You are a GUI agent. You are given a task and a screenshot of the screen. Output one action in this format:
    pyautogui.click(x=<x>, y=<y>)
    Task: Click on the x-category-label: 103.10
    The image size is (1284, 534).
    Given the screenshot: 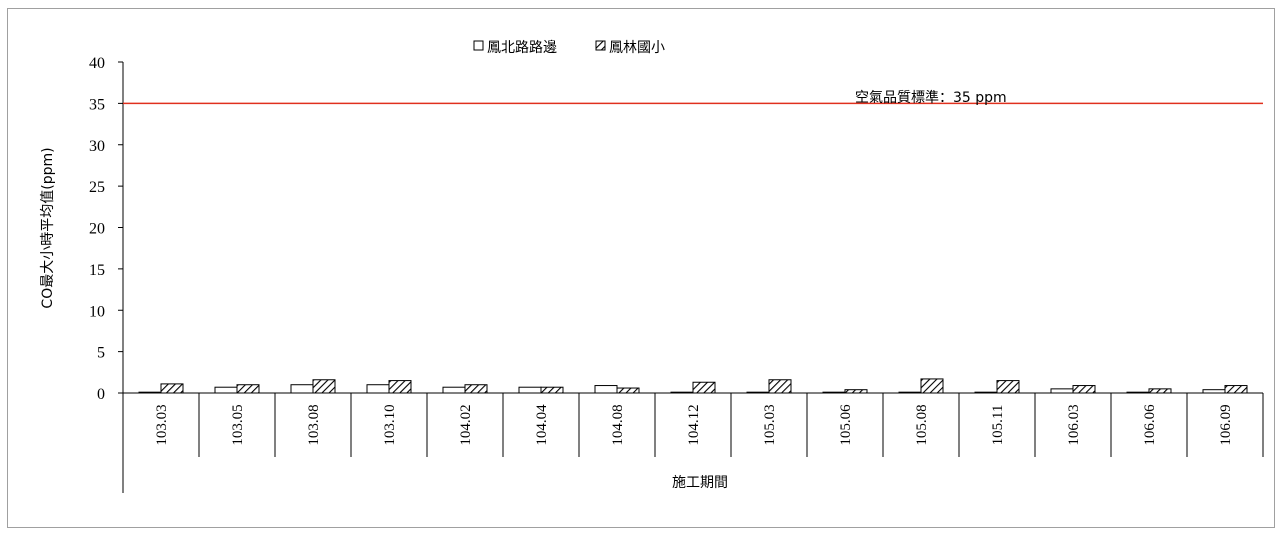 What is the action you would take?
    pyautogui.click(x=390, y=424)
    